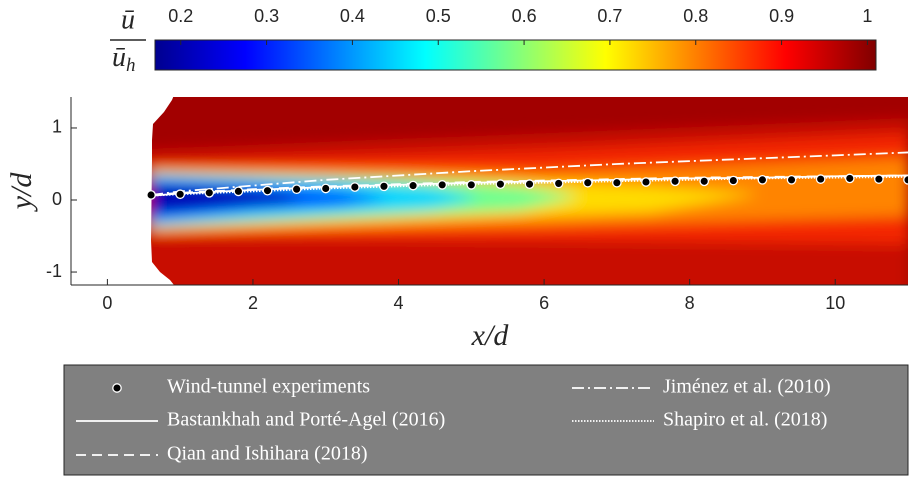  What do you see at coordinates (867, 16) in the screenshot?
I see `colorbar-tick-label: 1` at bounding box center [867, 16].